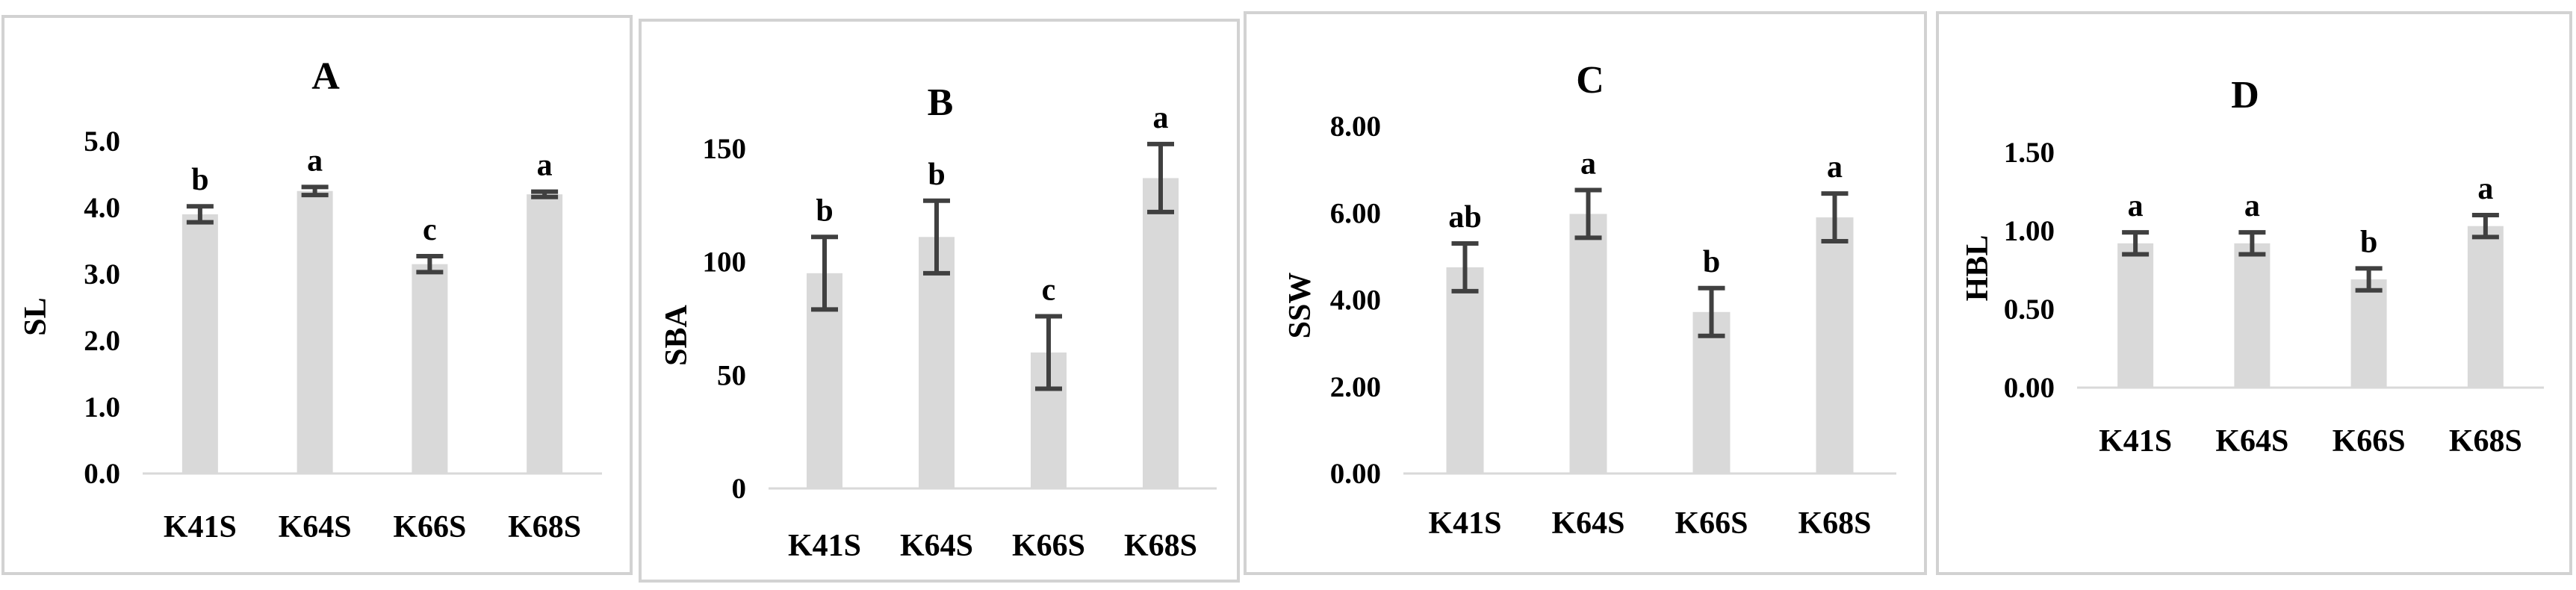  I want to click on y-tick-label: 2.00, so click(1355, 387).